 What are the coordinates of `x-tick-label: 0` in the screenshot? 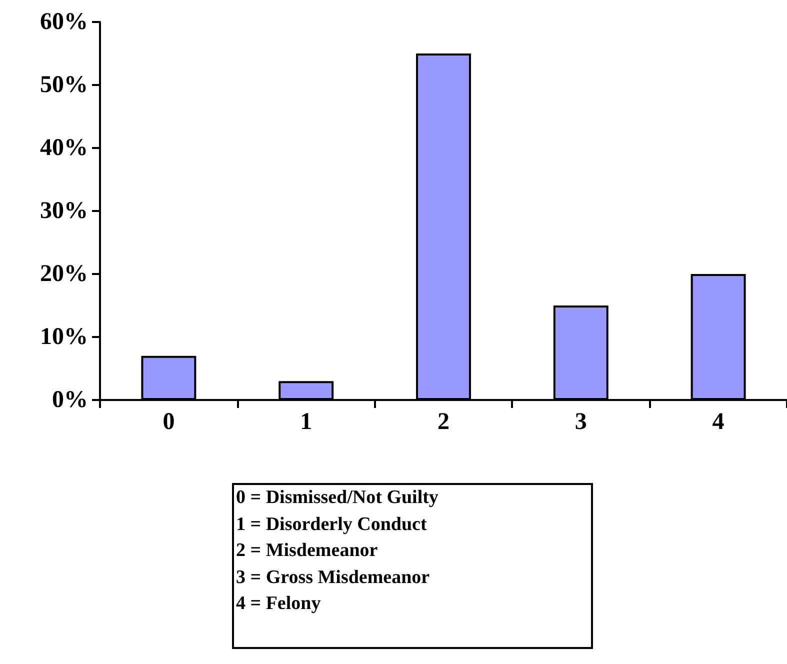 It's located at (168, 422).